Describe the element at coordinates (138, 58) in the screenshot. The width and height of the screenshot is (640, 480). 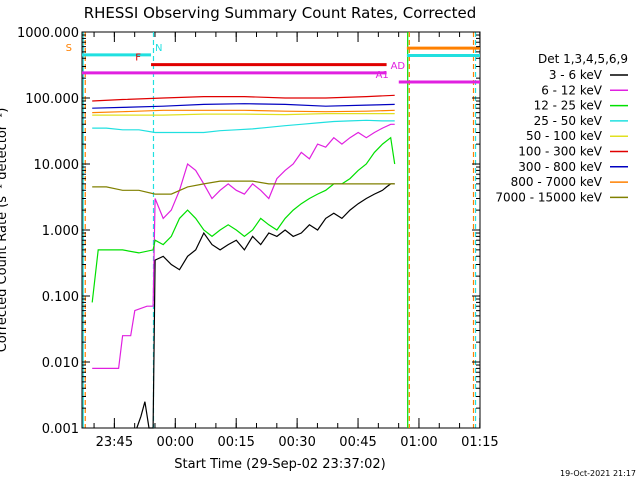
I see `flag-label-2: F` at that location.